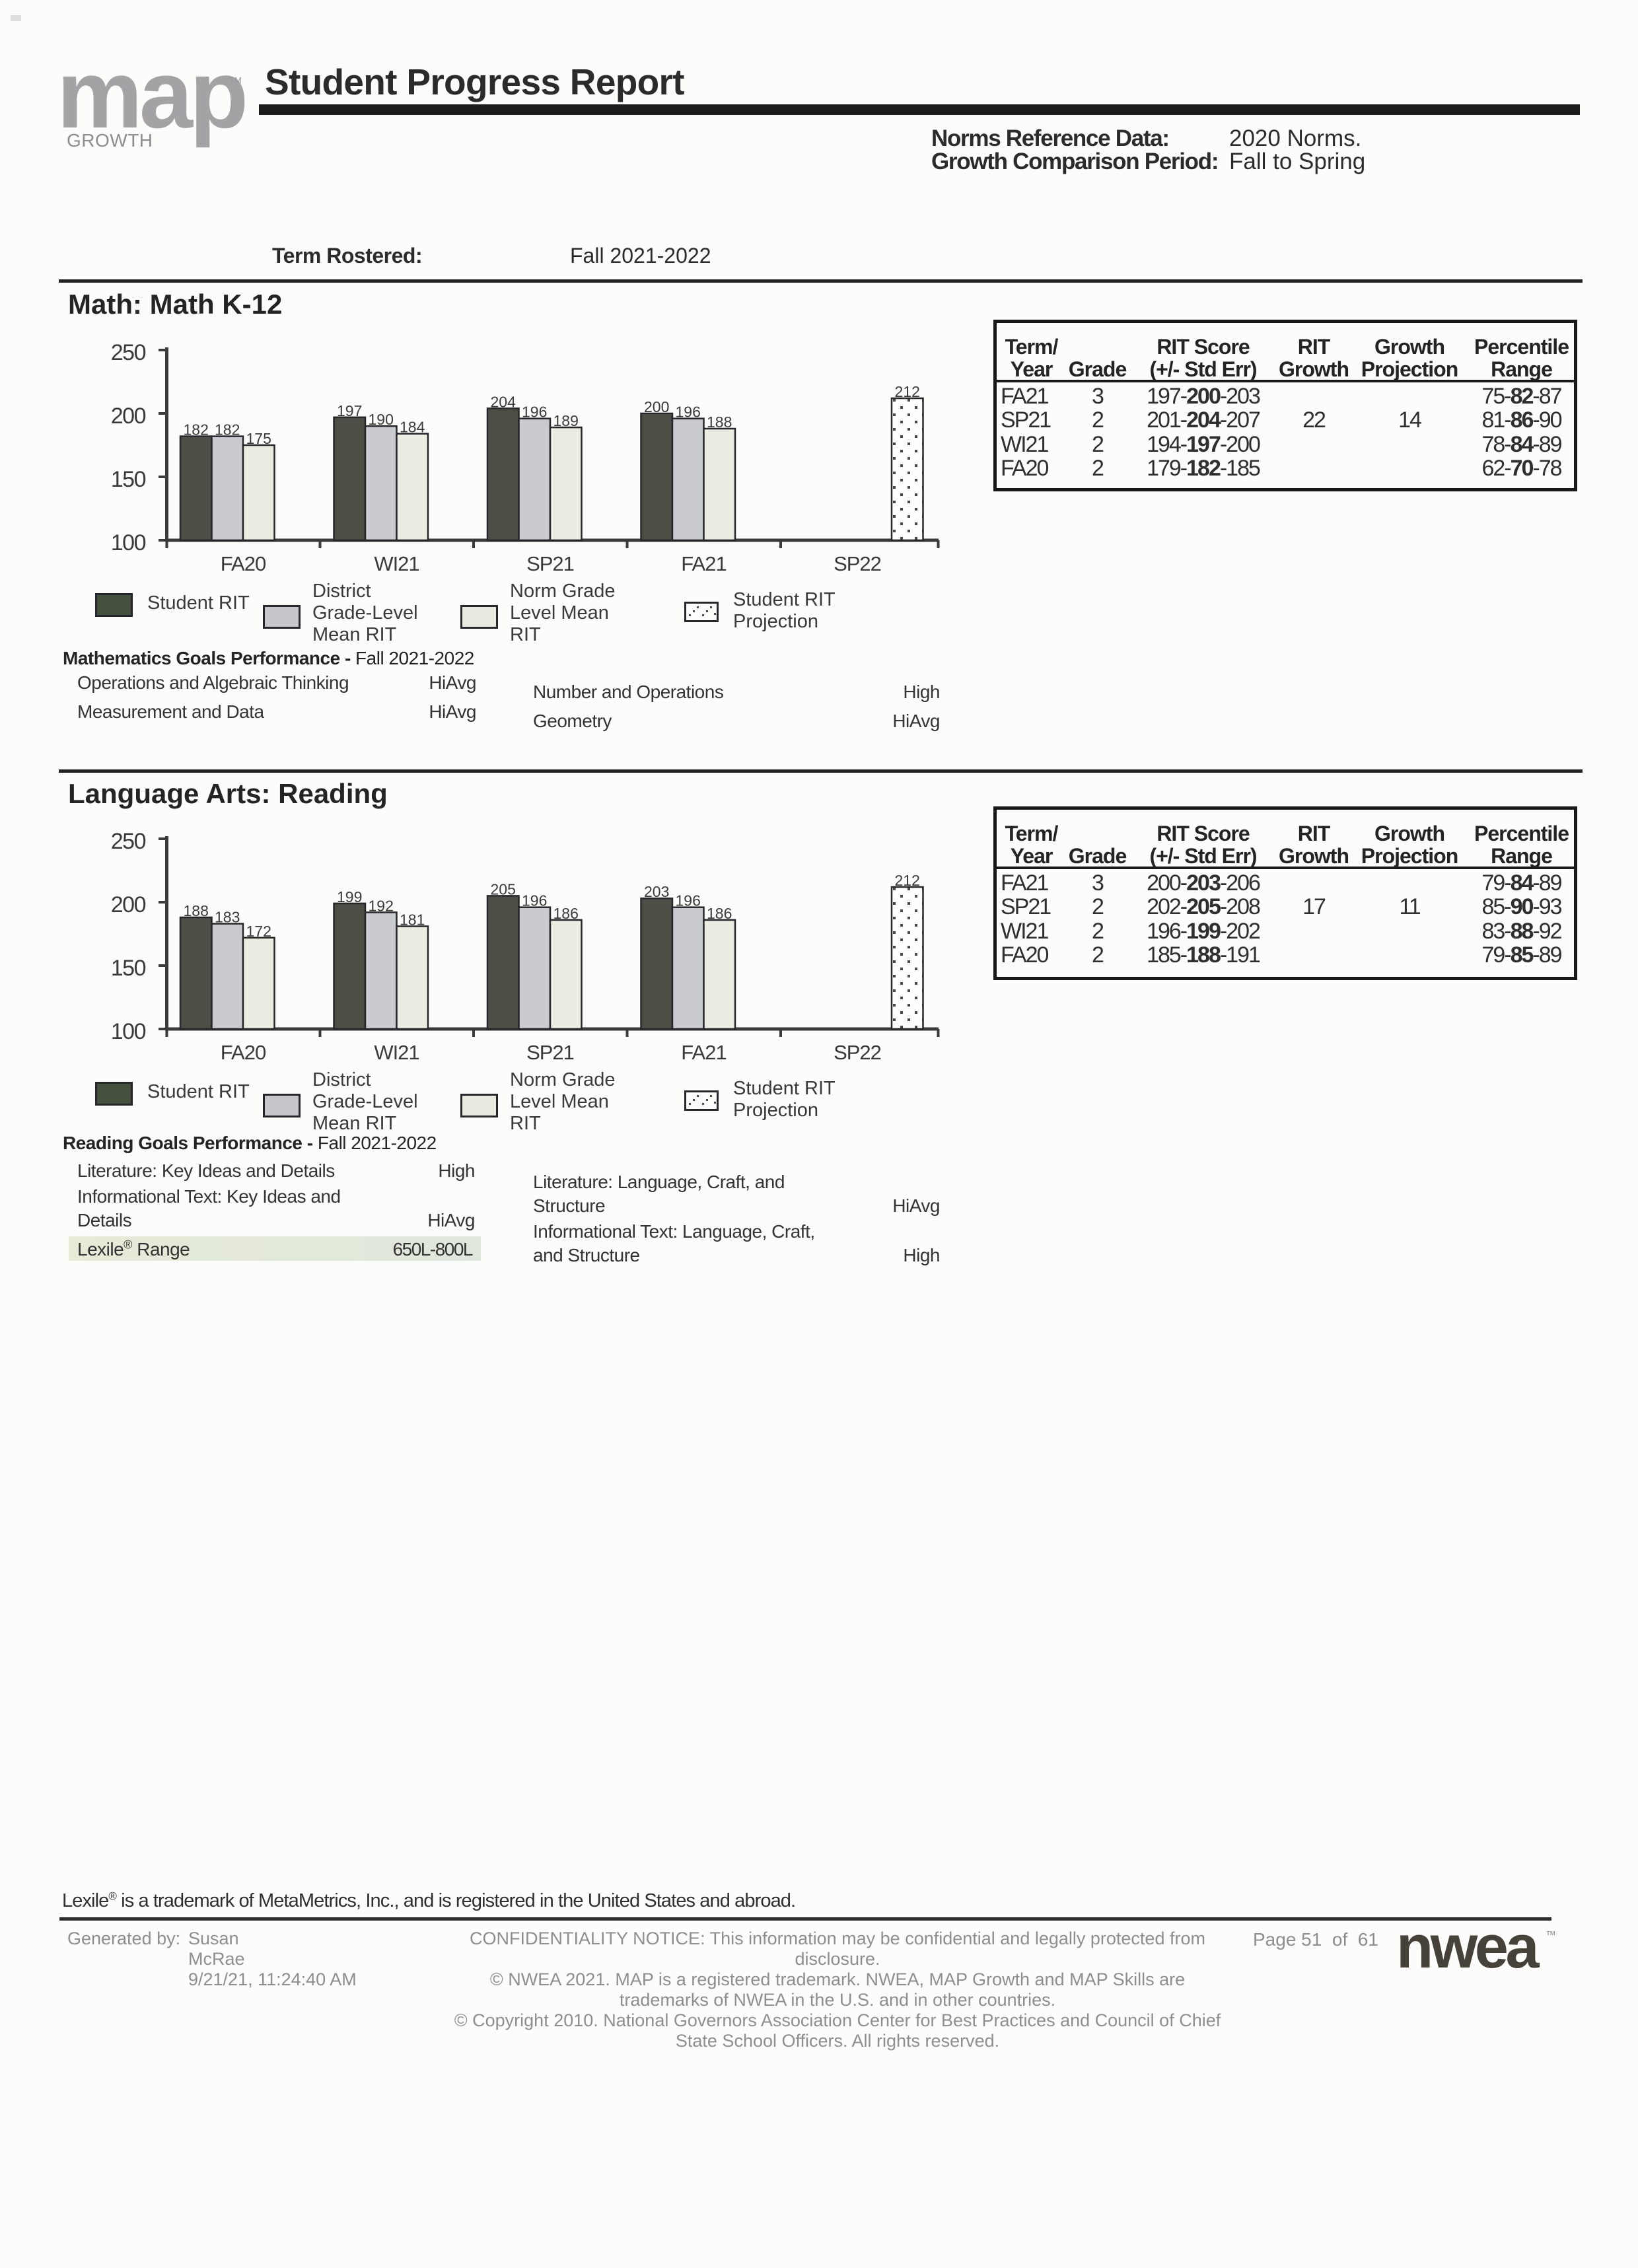 The width and height of the screenshot is (1638, 2268). I want to click on svg-text: 203, so click(656, 891).